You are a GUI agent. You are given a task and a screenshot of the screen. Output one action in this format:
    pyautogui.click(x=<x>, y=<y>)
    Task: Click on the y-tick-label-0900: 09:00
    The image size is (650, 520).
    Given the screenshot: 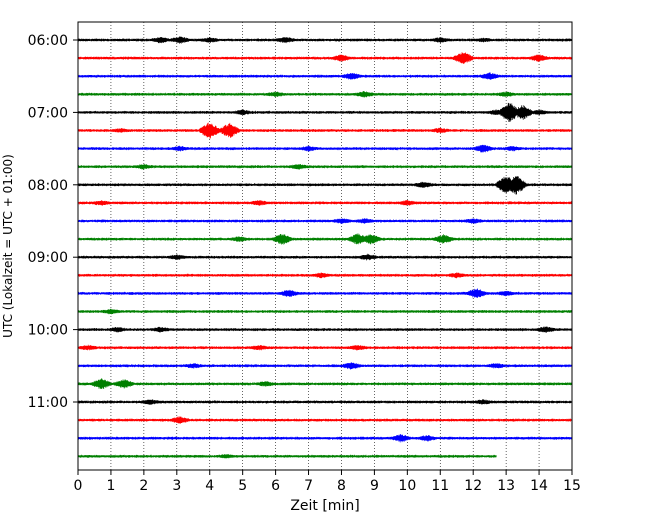 What is the action you would take?
    pyautogui.click(x=48, y=258)
    